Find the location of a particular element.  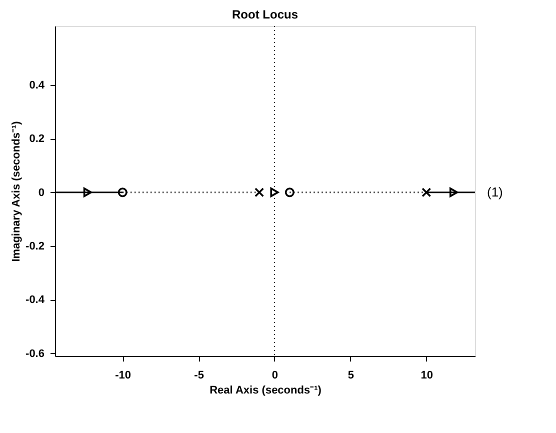

x-tick-label: 5 is located at coordinates (351, 376).